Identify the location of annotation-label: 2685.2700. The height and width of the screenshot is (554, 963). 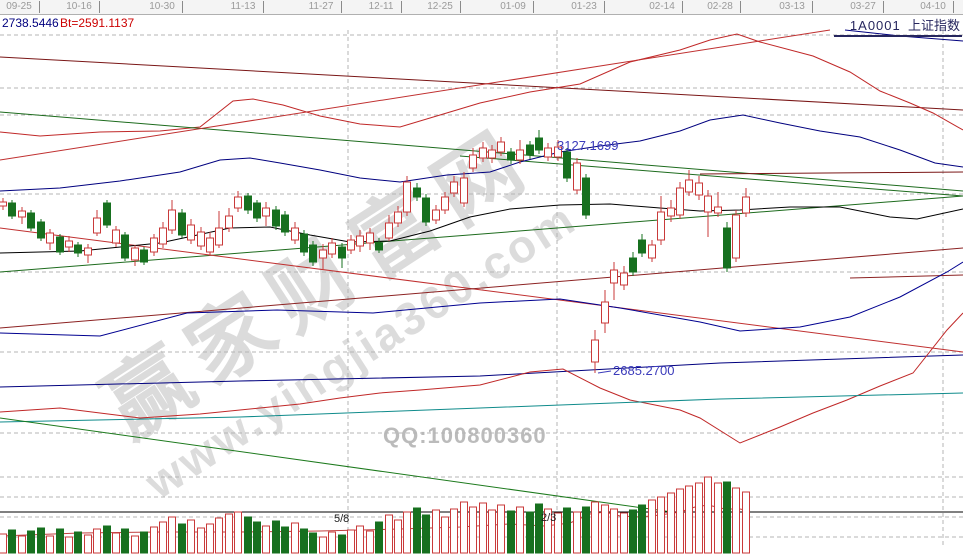
(643, 370).